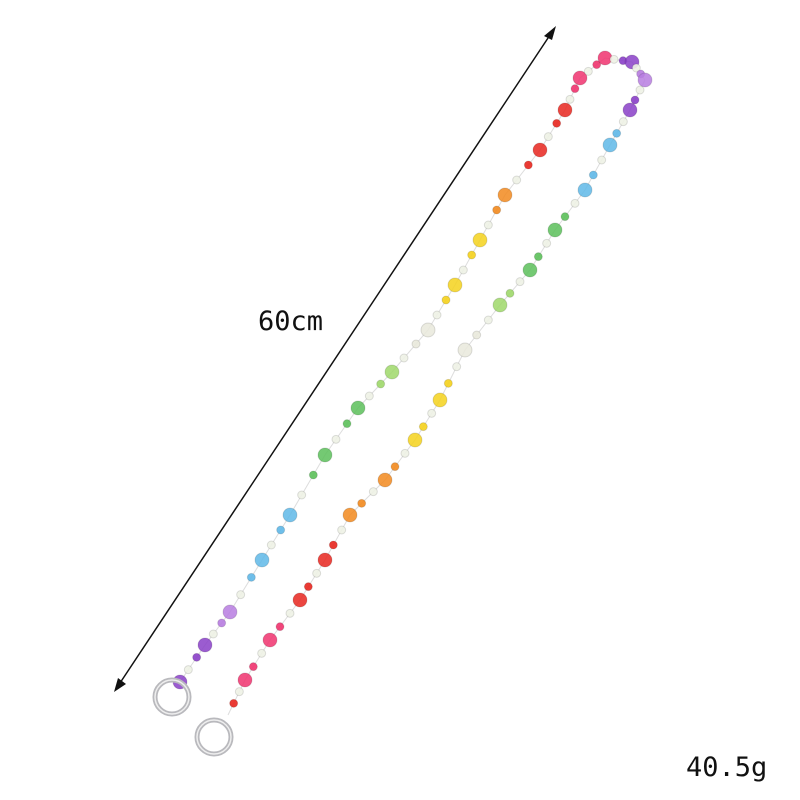 The height and width of the screenshot is (800, 800). I want to click on arrow-head-bottom-icon, so click(120, 685).